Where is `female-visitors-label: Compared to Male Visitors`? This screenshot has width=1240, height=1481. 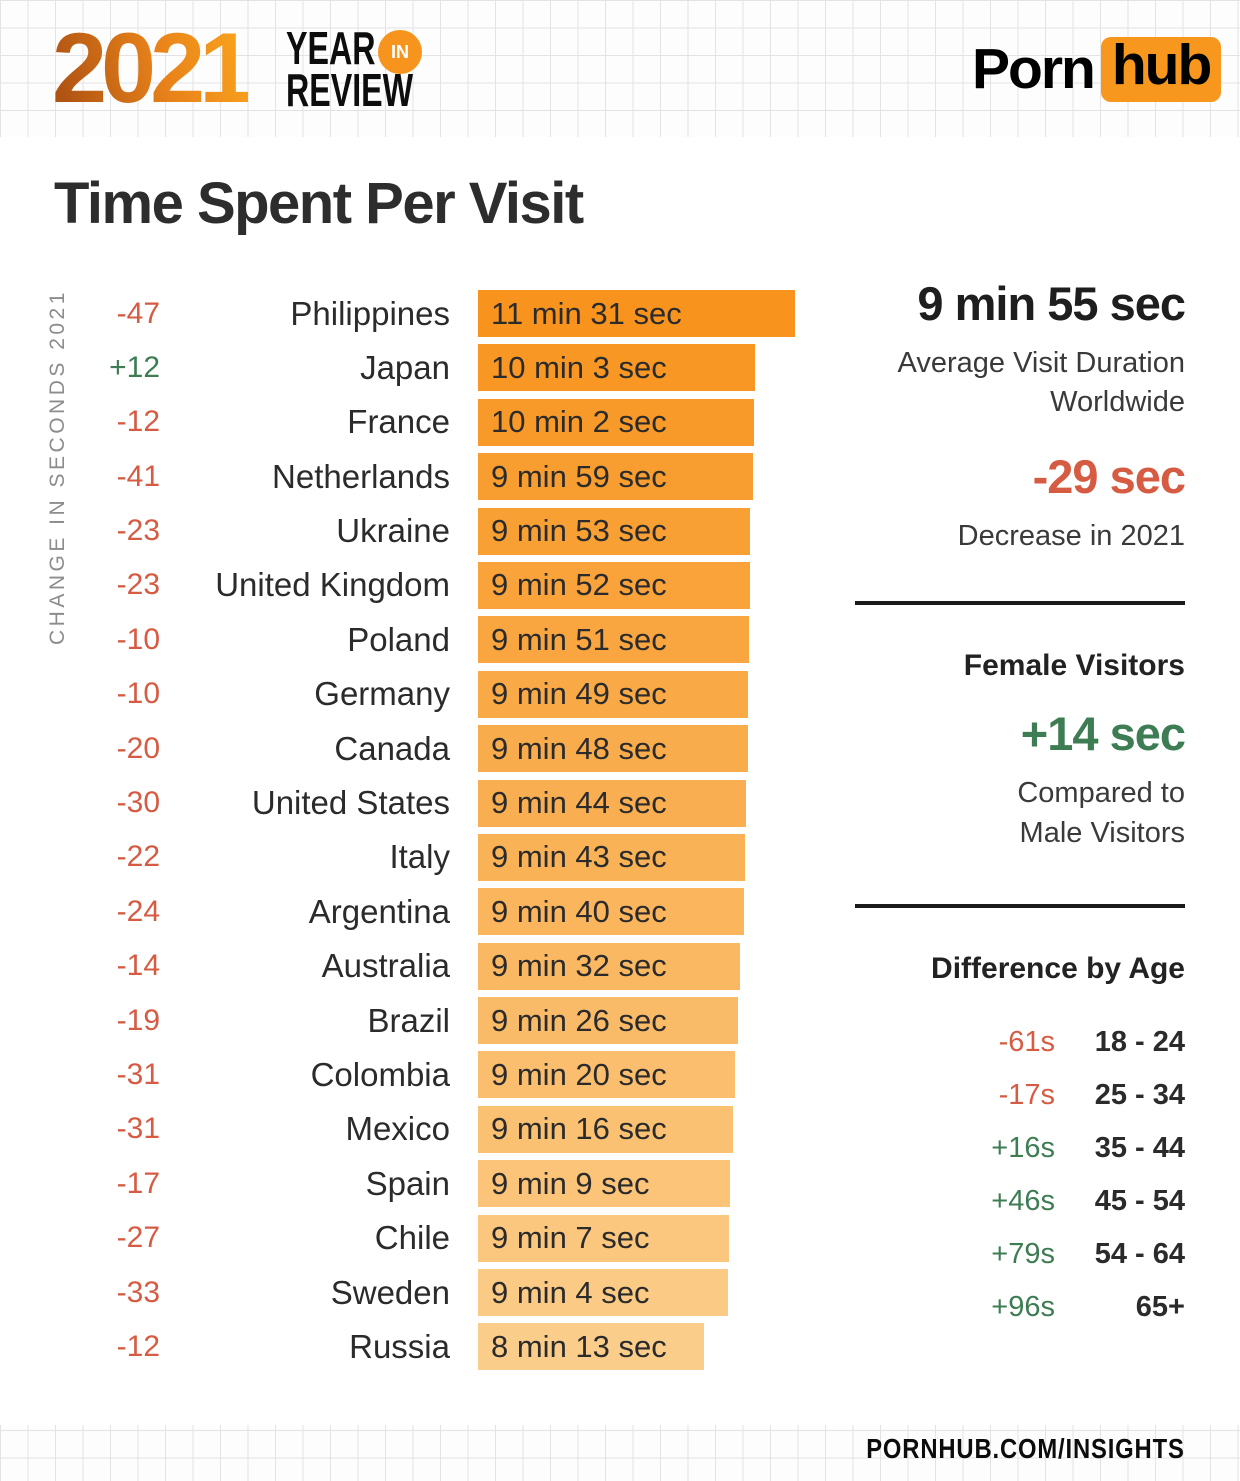 female-visitors-label: Compared to Male Visitors is located at coordinates (1101, 813).